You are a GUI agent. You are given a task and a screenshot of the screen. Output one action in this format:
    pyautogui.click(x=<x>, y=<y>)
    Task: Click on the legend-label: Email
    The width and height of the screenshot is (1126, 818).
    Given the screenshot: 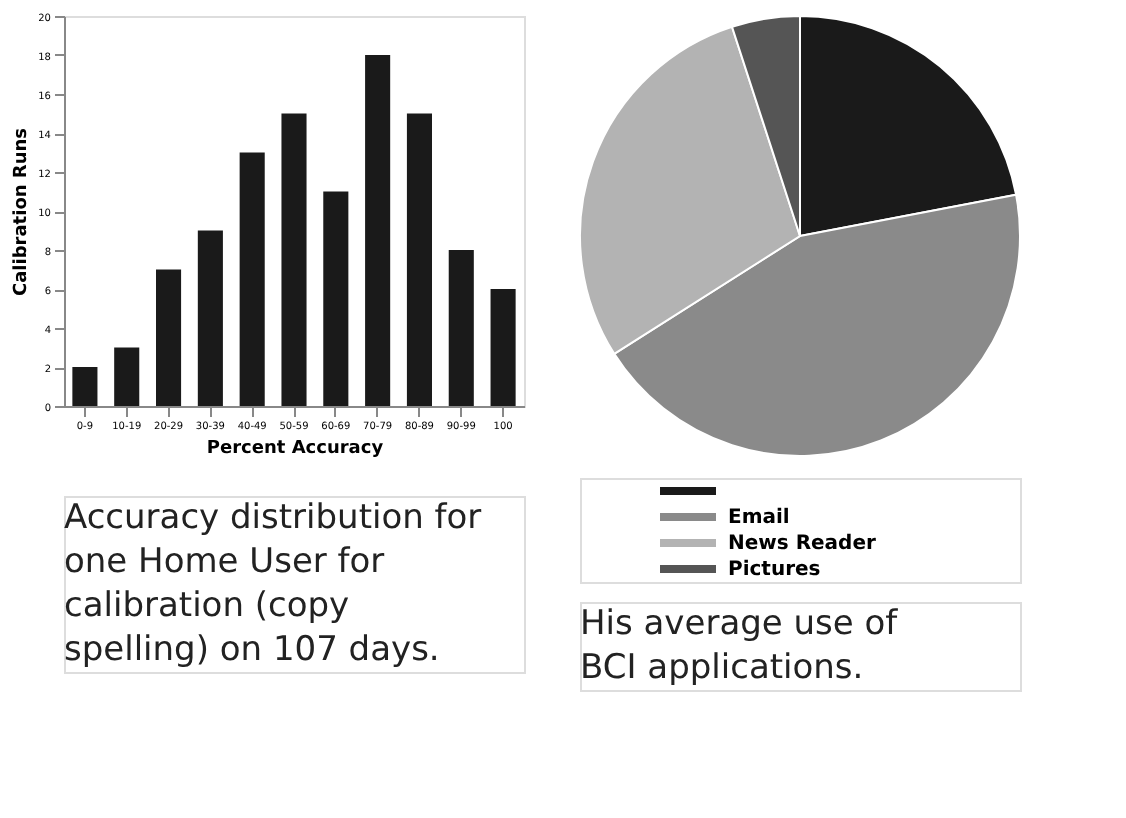 What is the action you would take?
    pyautogui.click(x=759, y=518)
    